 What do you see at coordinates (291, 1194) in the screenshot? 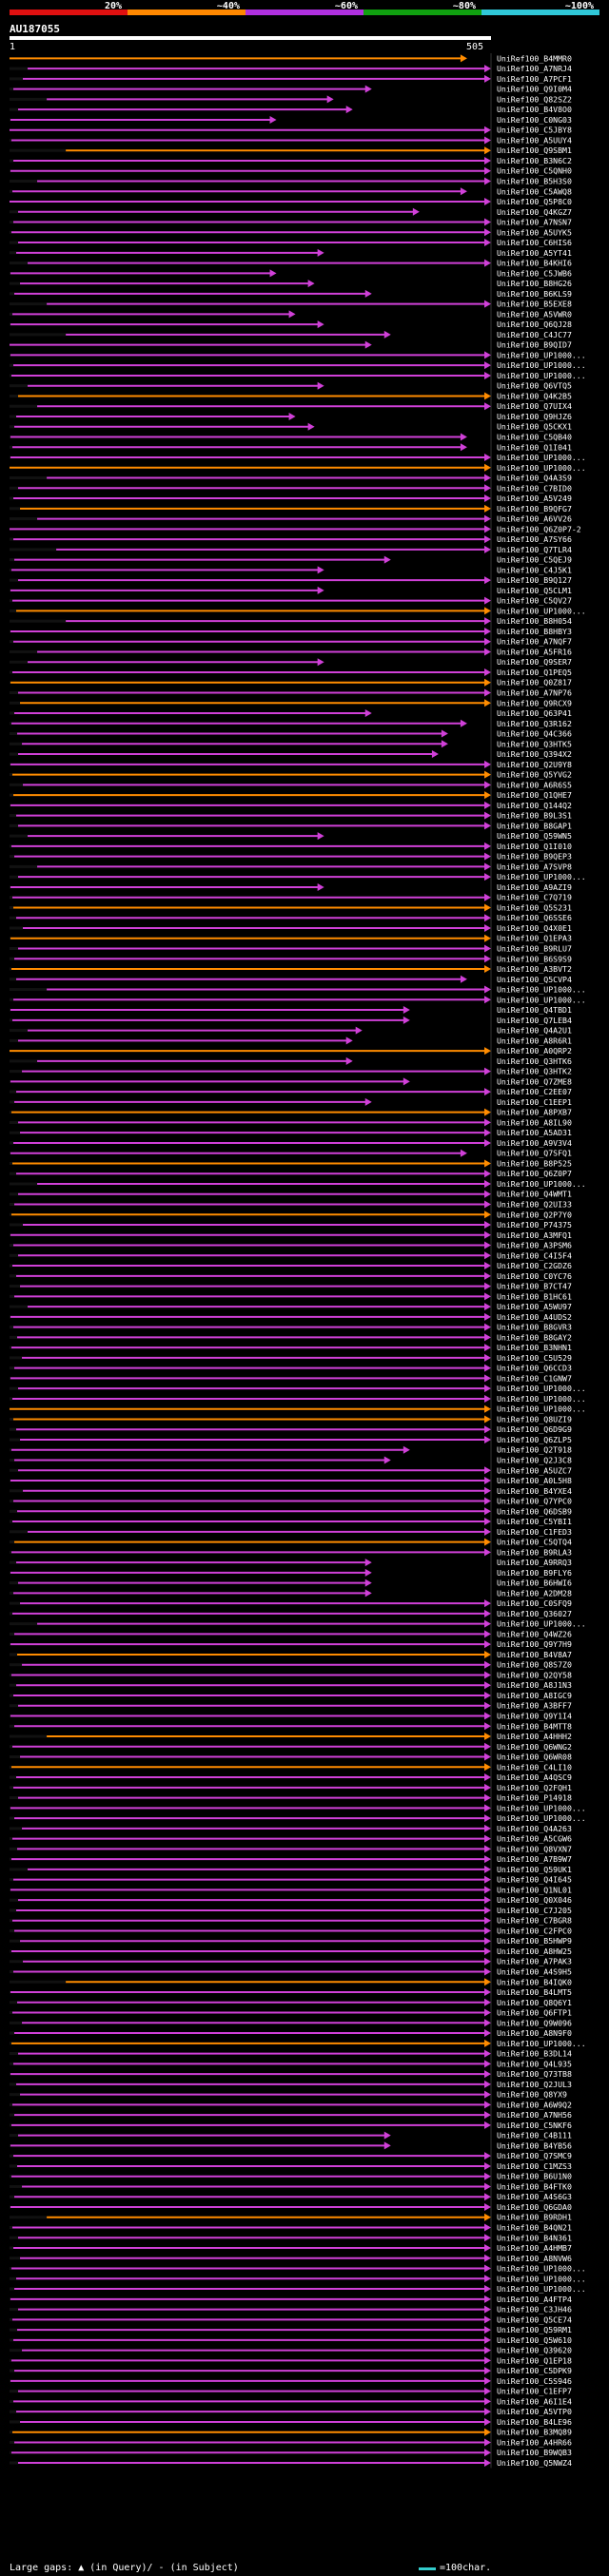
I see `hit-row: UniRef100_Q4WMT1` at bounding box center [291, 1194].